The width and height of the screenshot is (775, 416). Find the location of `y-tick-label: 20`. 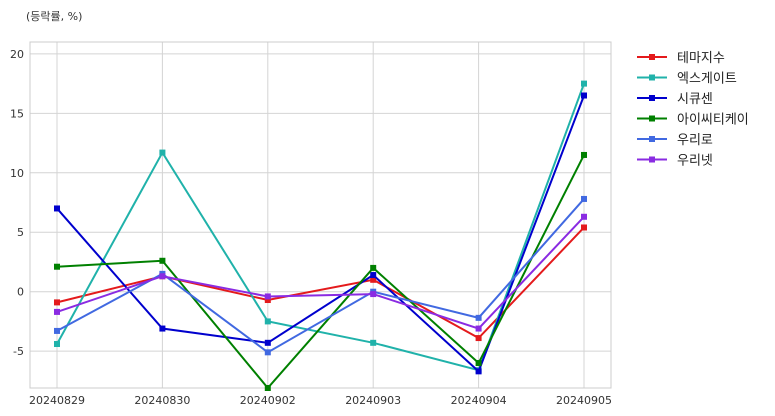

y-tick-label: 20 is located at coordinates (17, 54).